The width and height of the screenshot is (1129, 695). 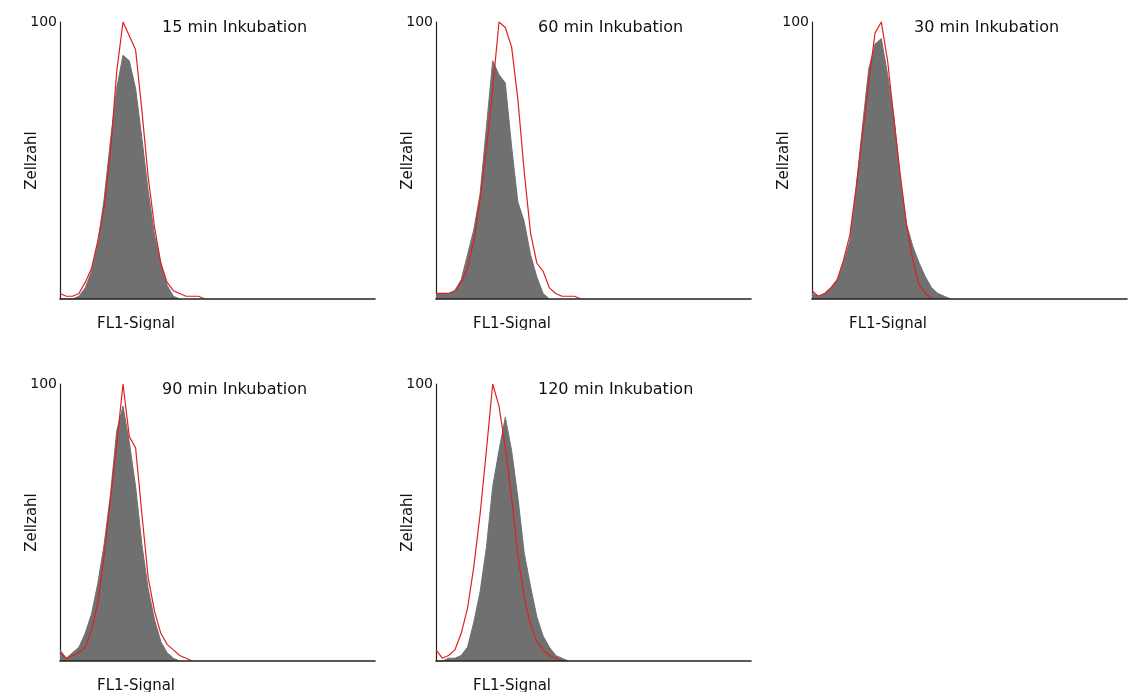 I want to click on chart-title: 30 min Inkubation, so click(x=987, y=26).